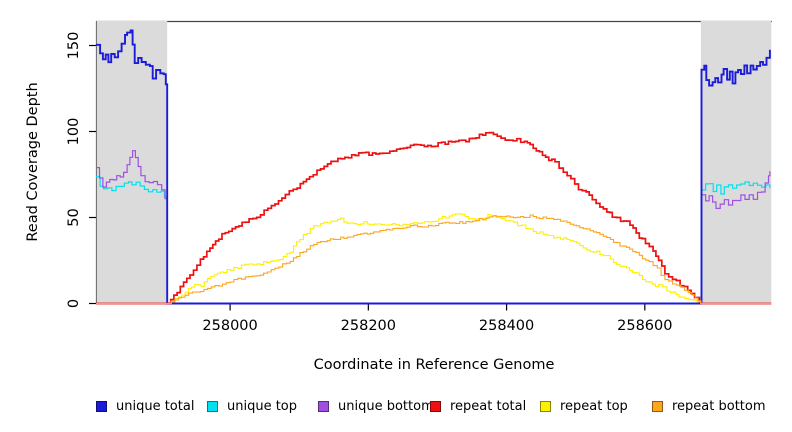  What do you see at coordinates (74, 217) in the screenshot?
I see `y-tick-label: 50` at bounding box center [74, 217].